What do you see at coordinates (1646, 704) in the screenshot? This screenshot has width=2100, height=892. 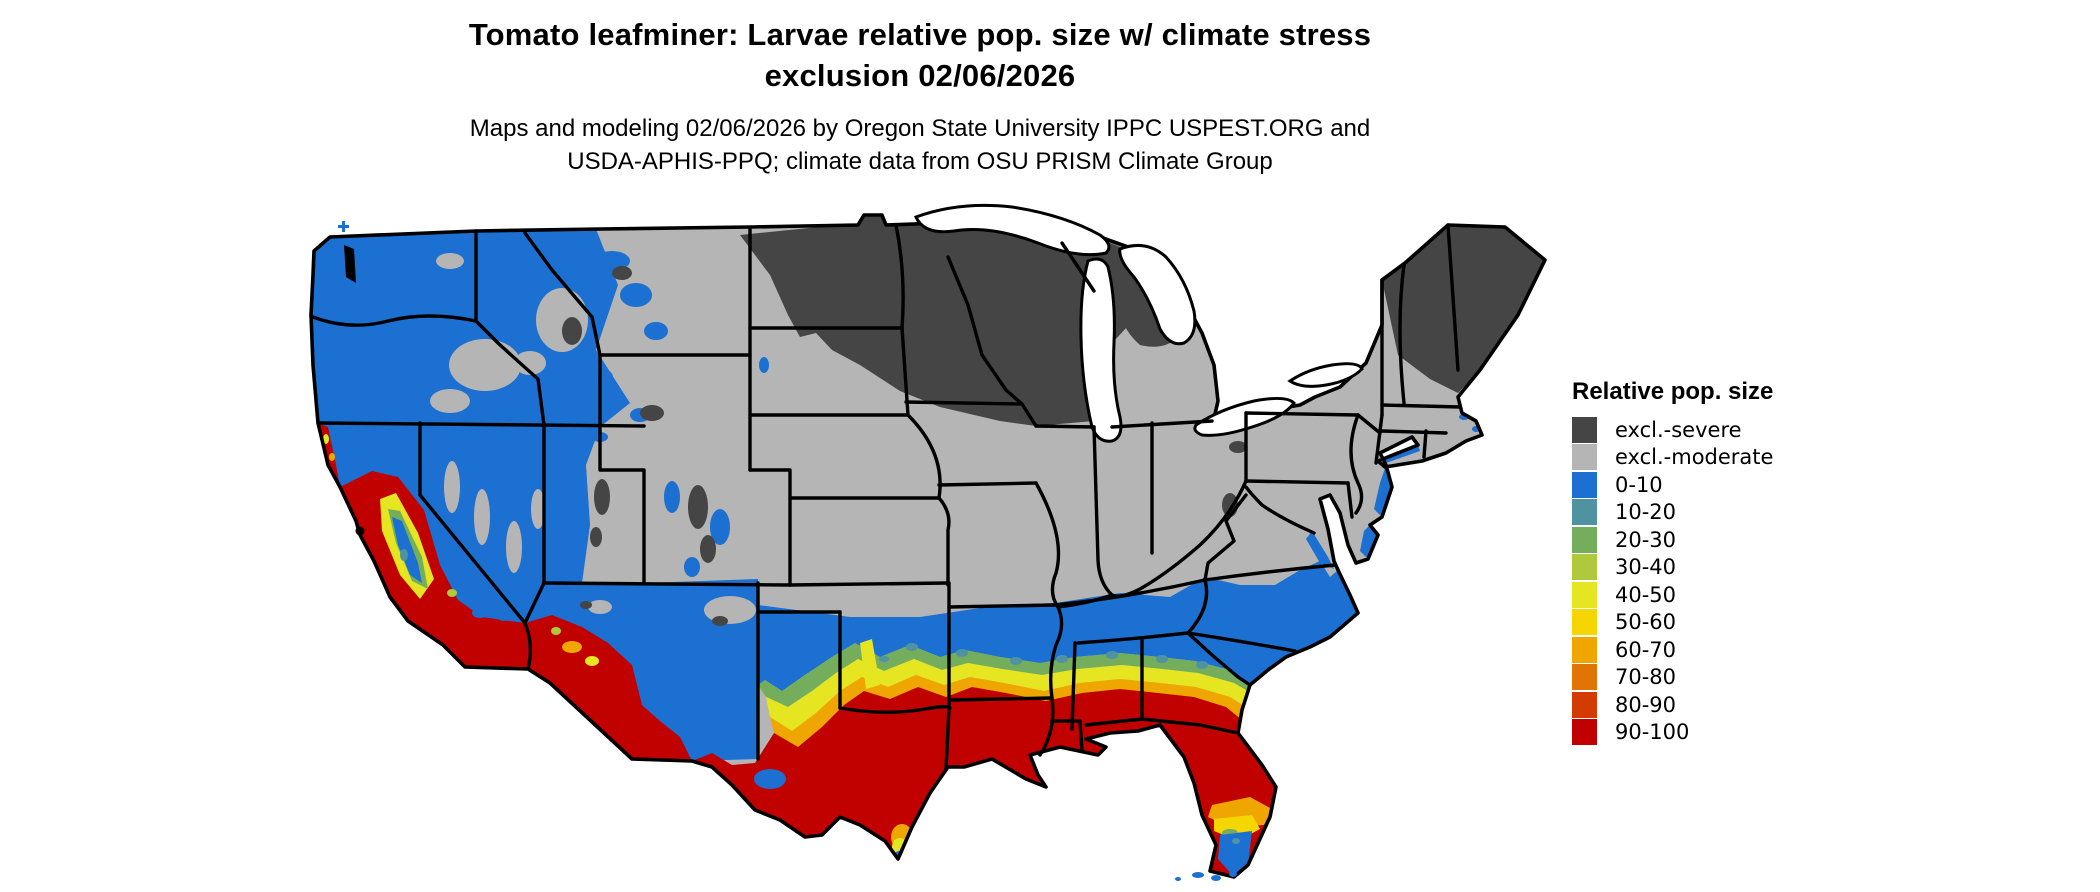 I see `legend-label: 80-90` at bounding box center [1646, 704].